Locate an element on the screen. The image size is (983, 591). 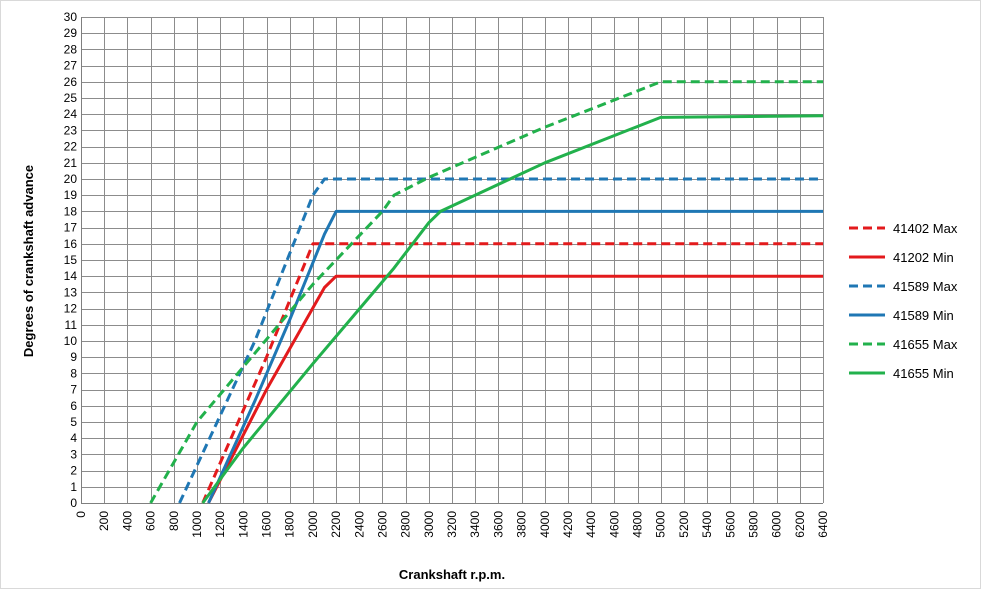
y-tick-label: 4 is located at coordinates (73, 438).